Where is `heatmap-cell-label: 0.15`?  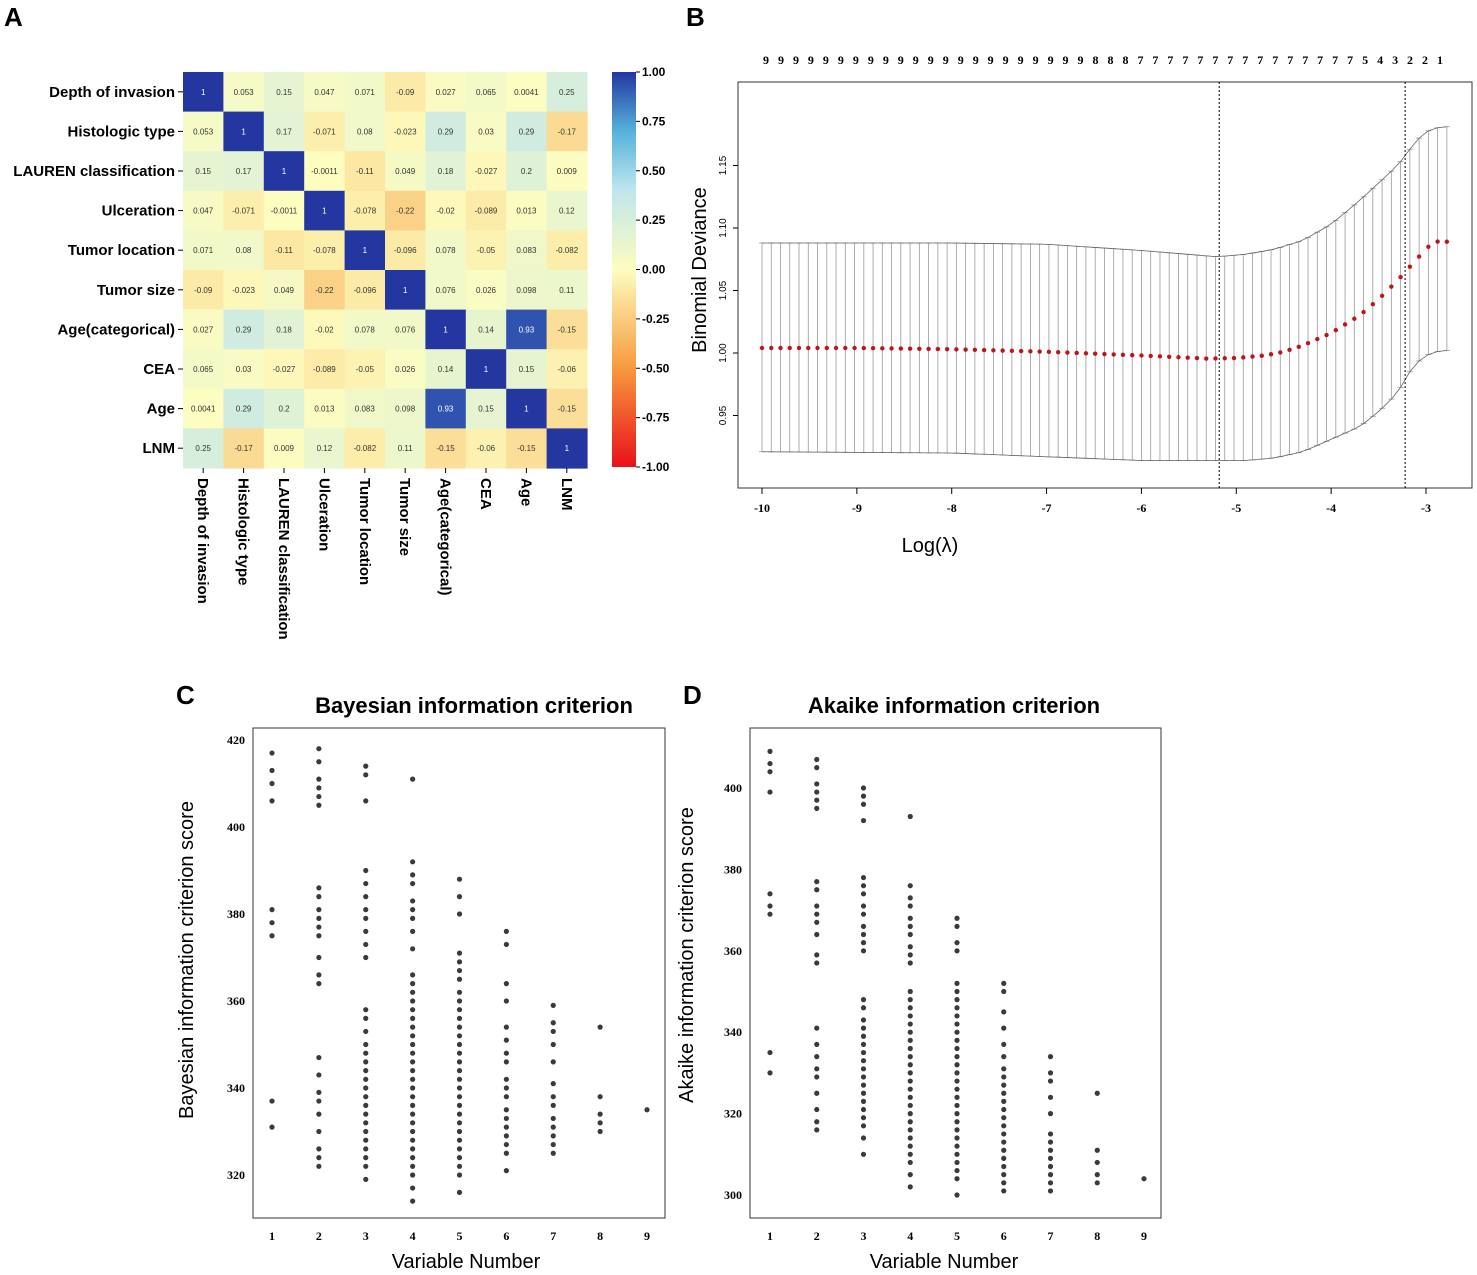
heatmap-cell-label: 0.15 is located at coordinates (527, 369).